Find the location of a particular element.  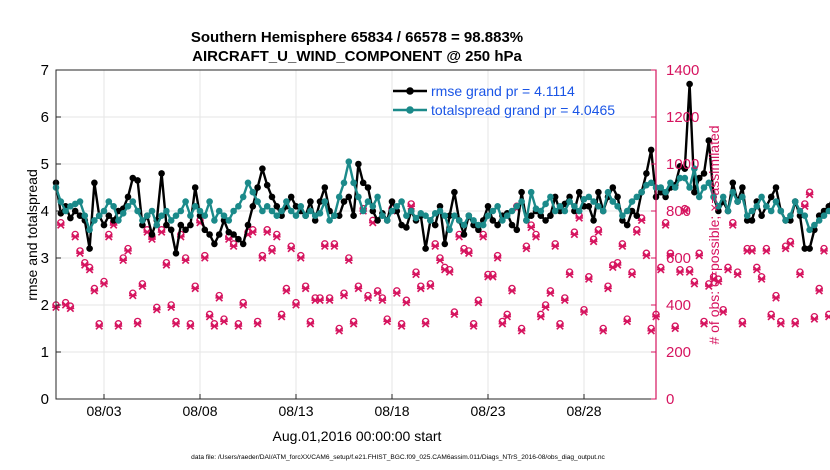

y-left-tick-label: 1 is located at coordinates (45, 352).